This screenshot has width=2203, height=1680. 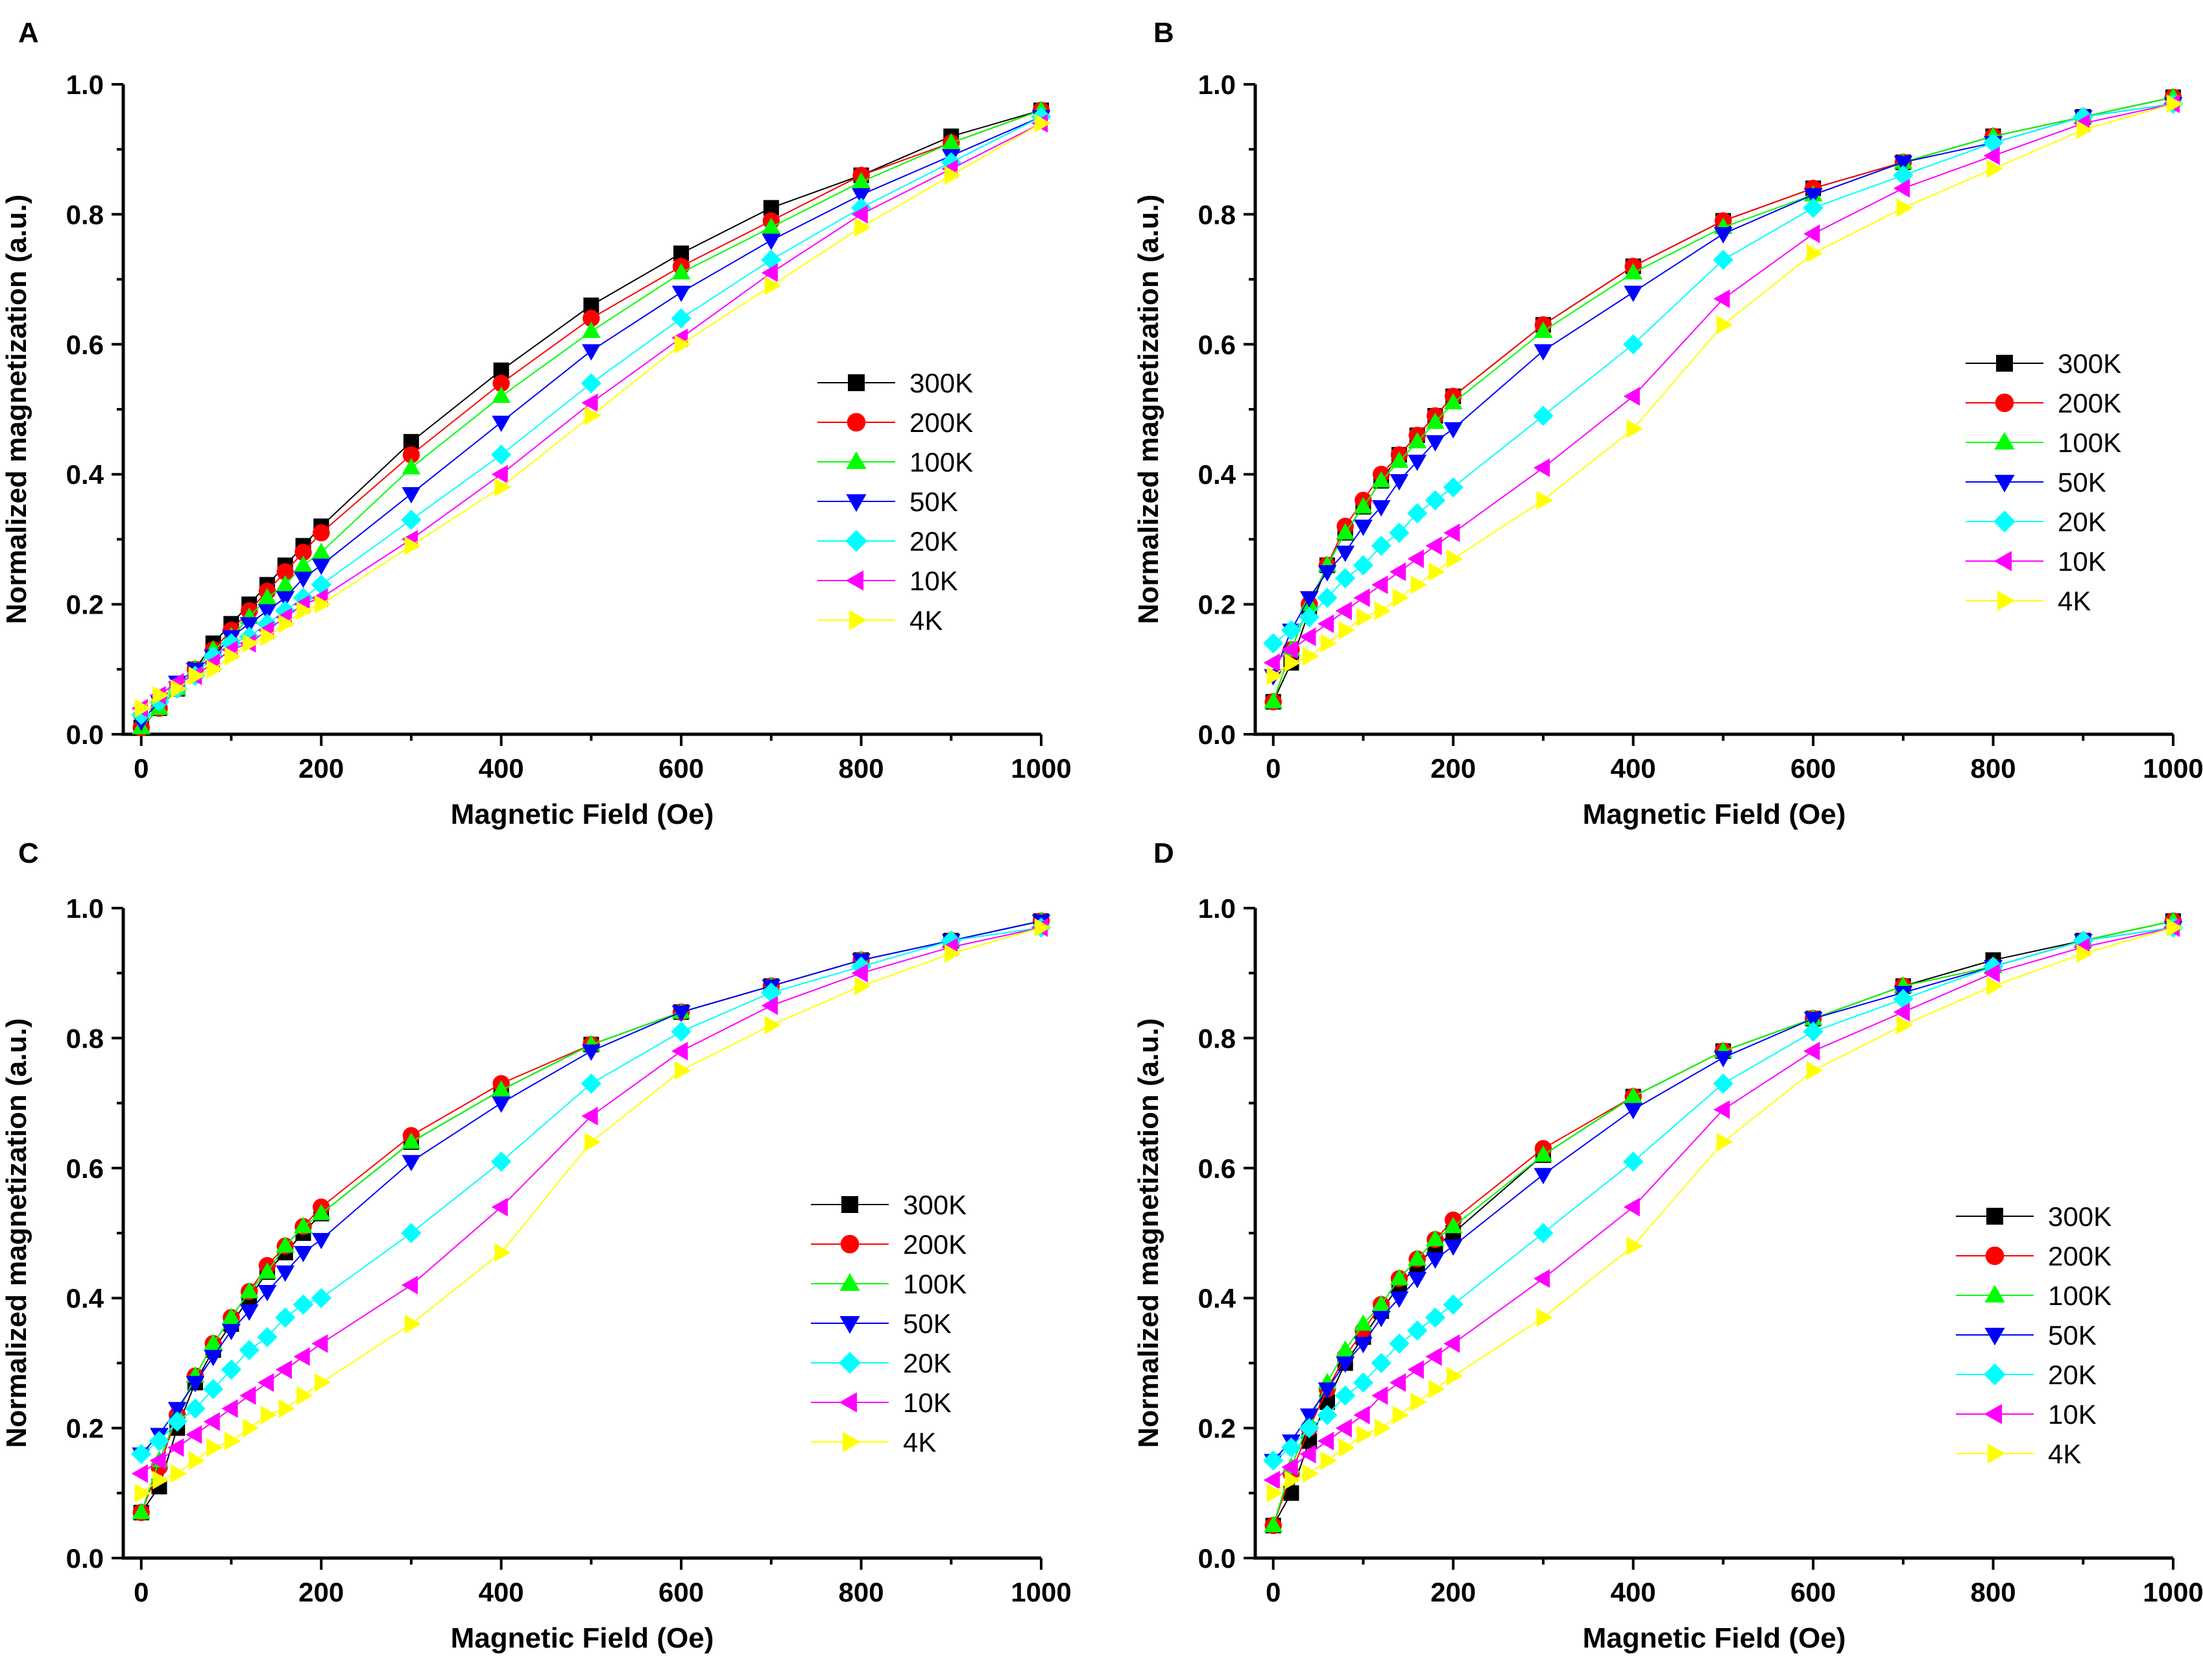 I want to click on panel-label: A, so click(x=28, y=33).